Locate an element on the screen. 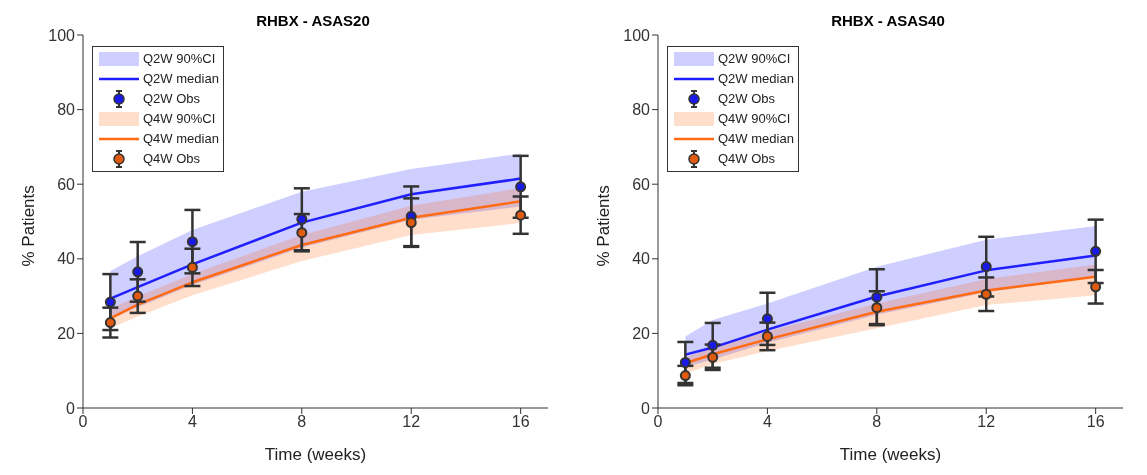 This screenshot has width=1147, height=475. chart-title: RHBX - ASAS40 is located at coordinates (888, 20).